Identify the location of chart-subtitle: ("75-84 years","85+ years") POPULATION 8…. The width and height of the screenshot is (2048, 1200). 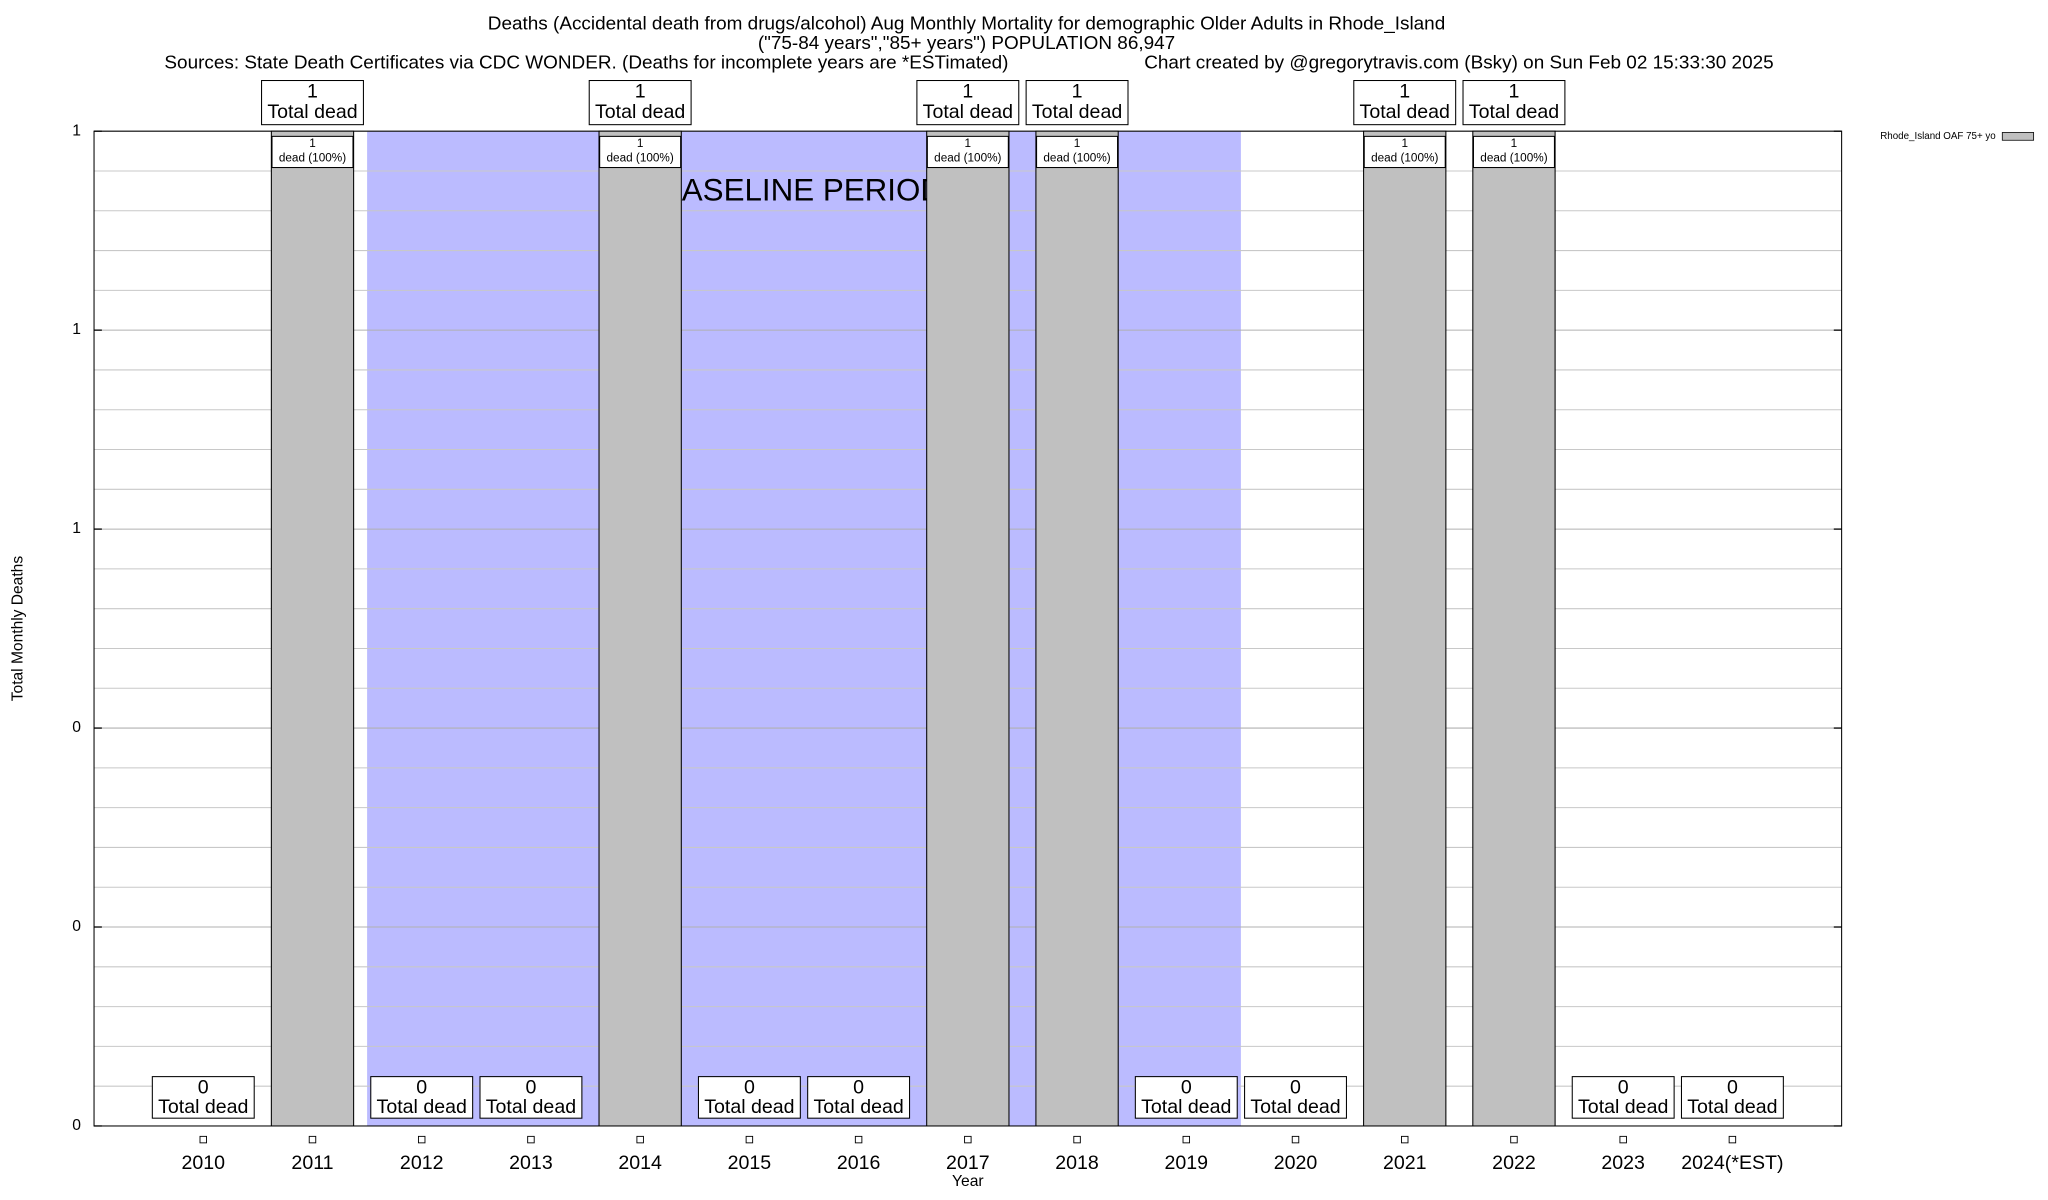
(966, 43).